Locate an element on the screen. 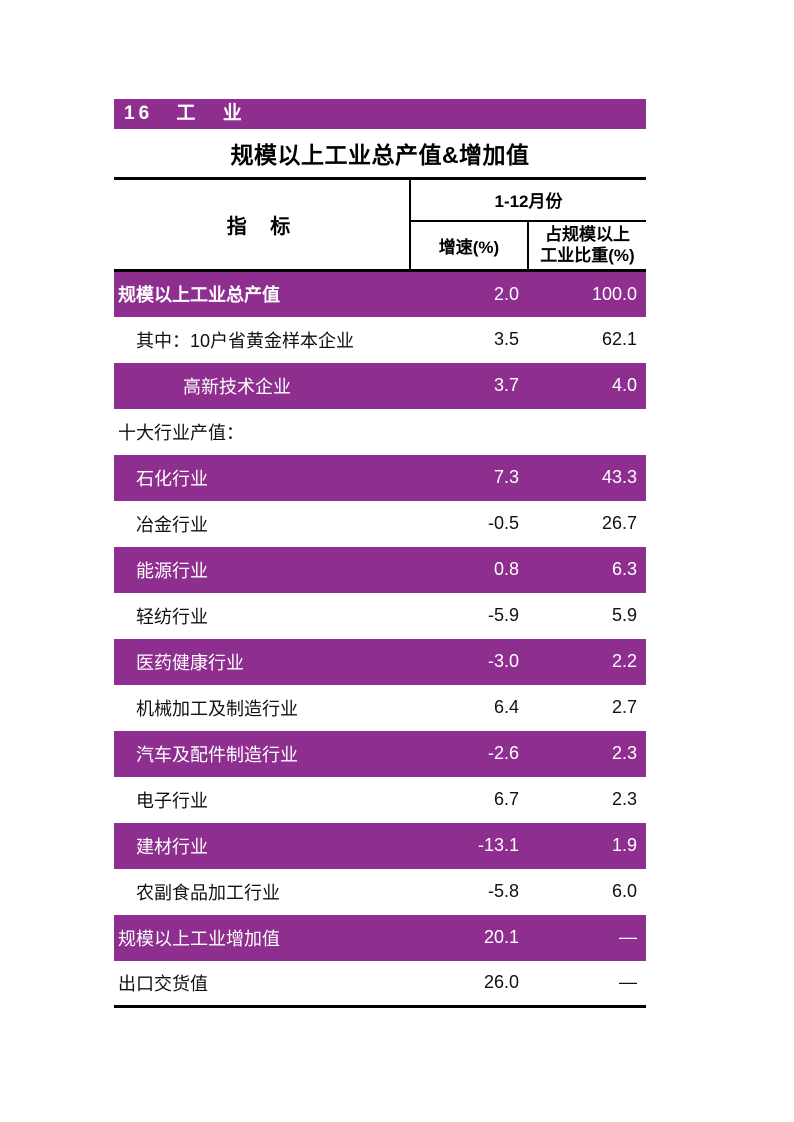  row-share-value: 6.3 is located at coordinates (624, 569).